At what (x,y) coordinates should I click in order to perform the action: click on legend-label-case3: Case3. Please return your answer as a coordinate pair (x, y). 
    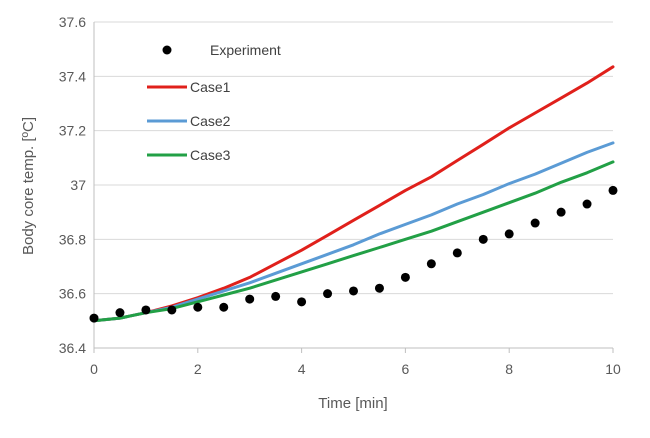
    Looking at the image, I should click on (210, 155).